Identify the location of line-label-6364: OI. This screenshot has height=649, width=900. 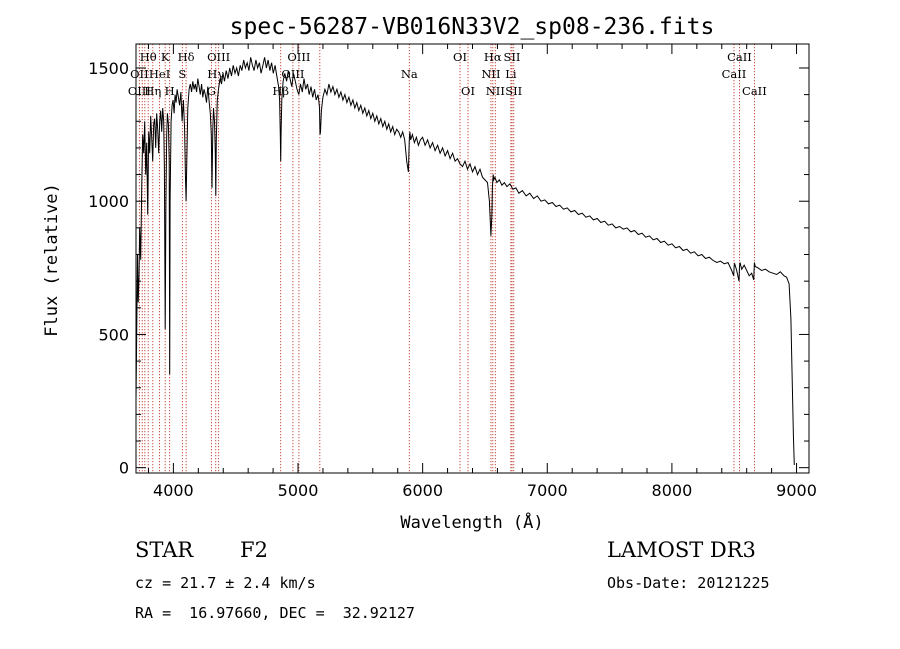
(468, 91).